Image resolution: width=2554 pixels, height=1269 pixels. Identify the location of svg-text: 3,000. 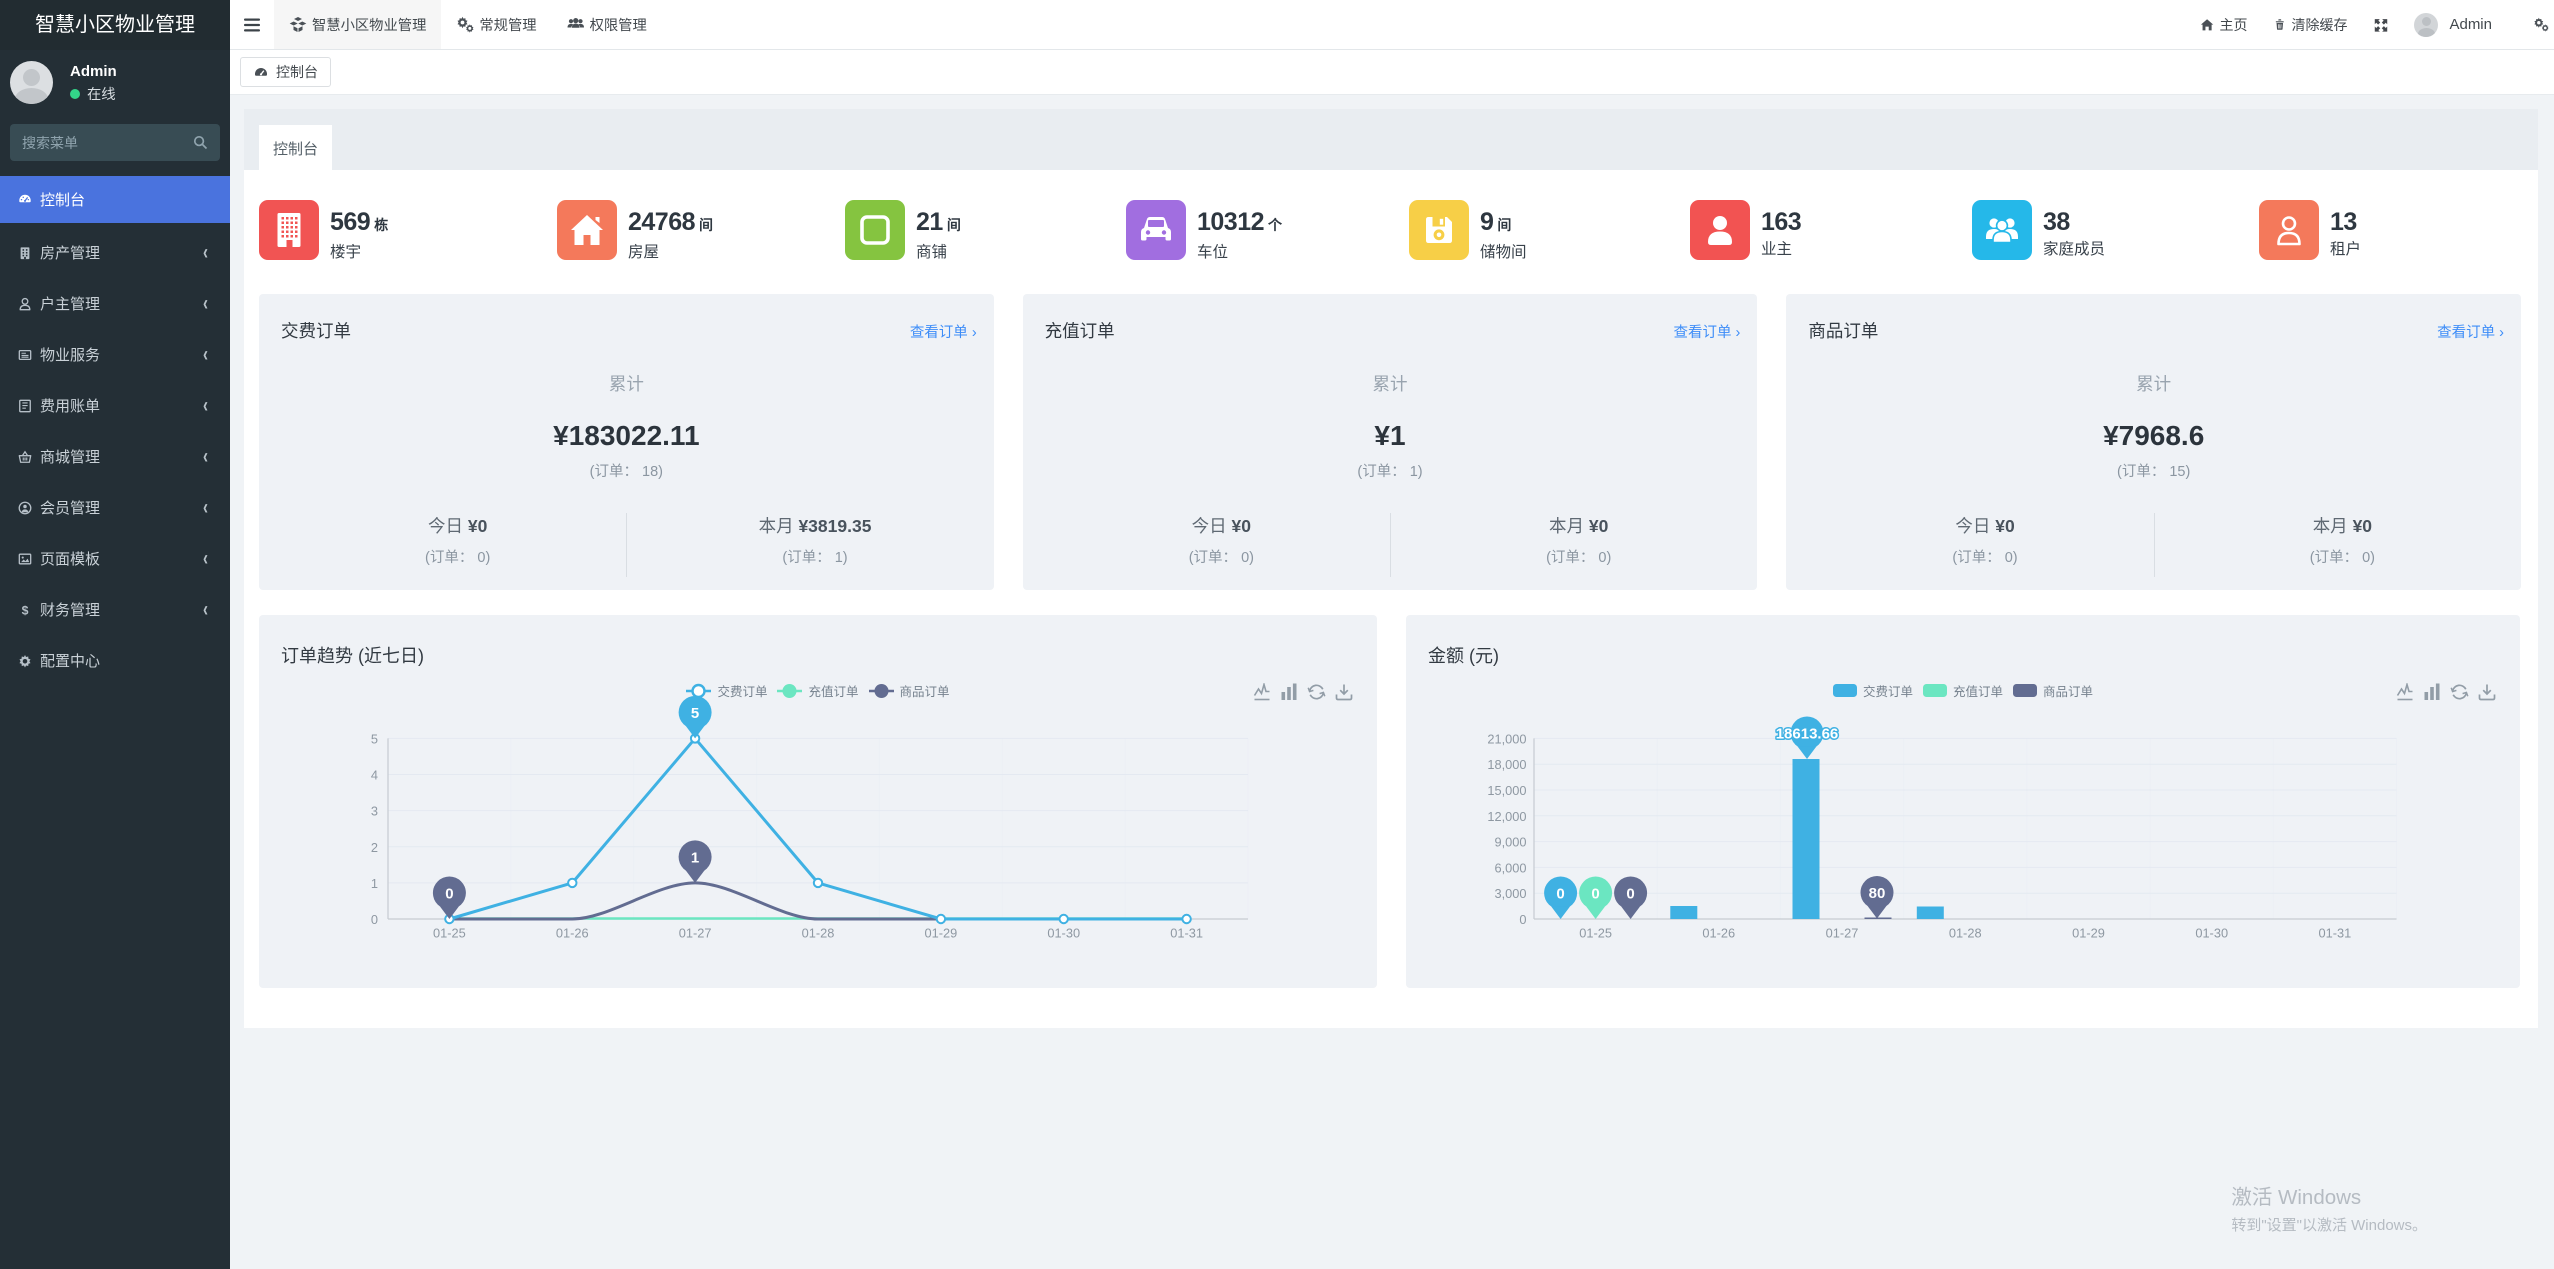
(1510, 893).